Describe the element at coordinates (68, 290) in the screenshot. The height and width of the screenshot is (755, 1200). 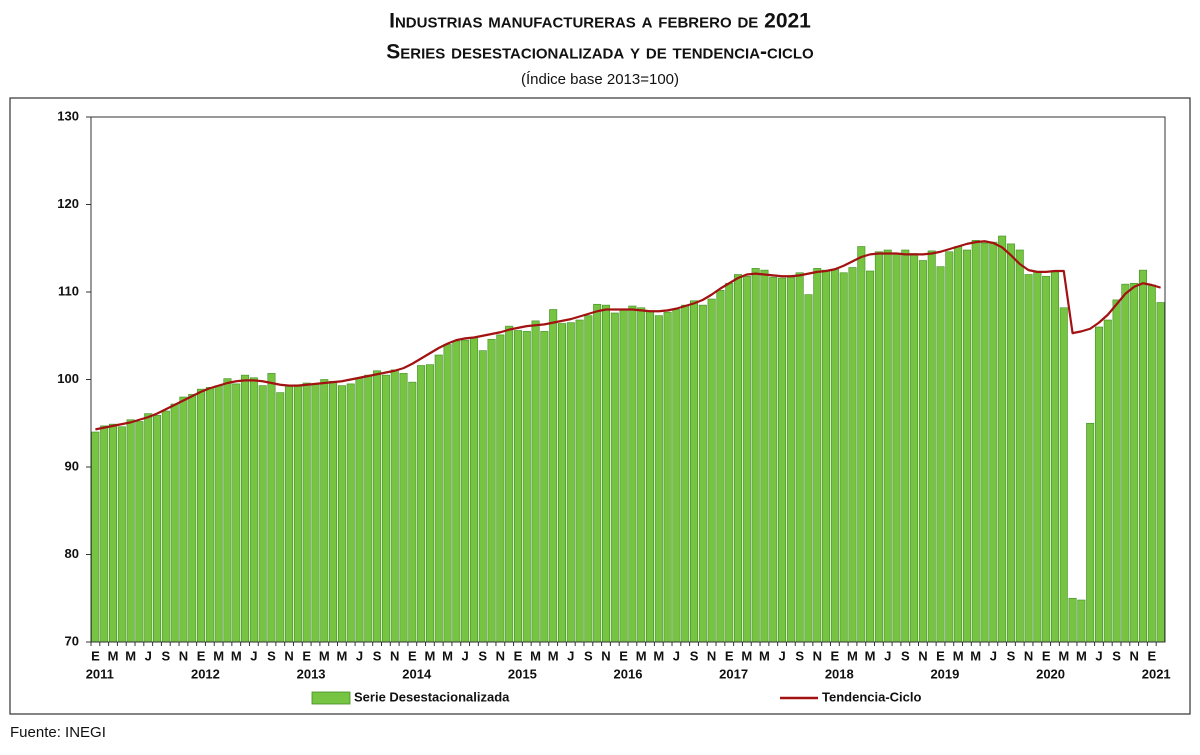
I see `y-tick-label: 110` at that location.